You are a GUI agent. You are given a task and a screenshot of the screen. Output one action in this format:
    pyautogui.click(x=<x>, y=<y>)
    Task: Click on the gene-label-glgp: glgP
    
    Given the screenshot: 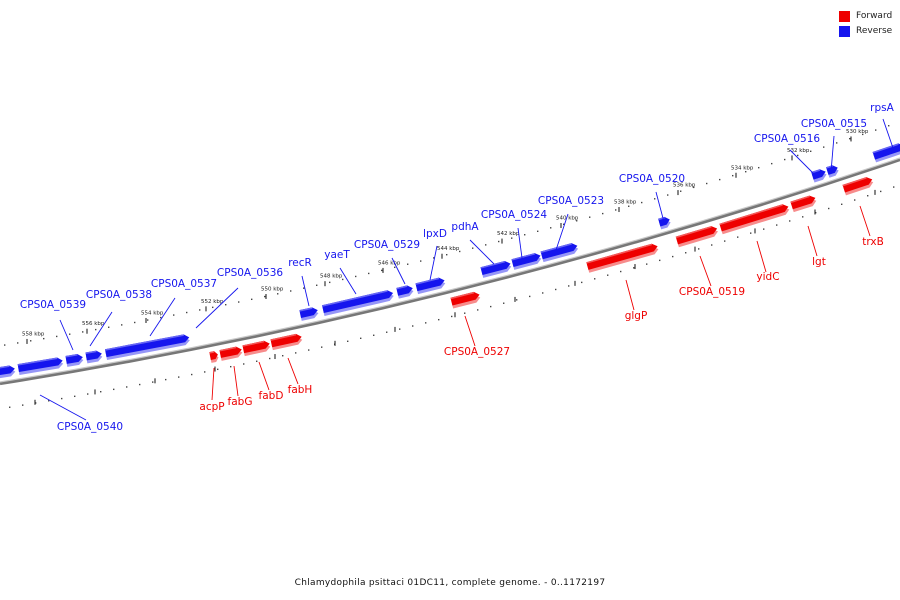 What is the action you would take?
    pyautogui.click(x=636, y=316)
    